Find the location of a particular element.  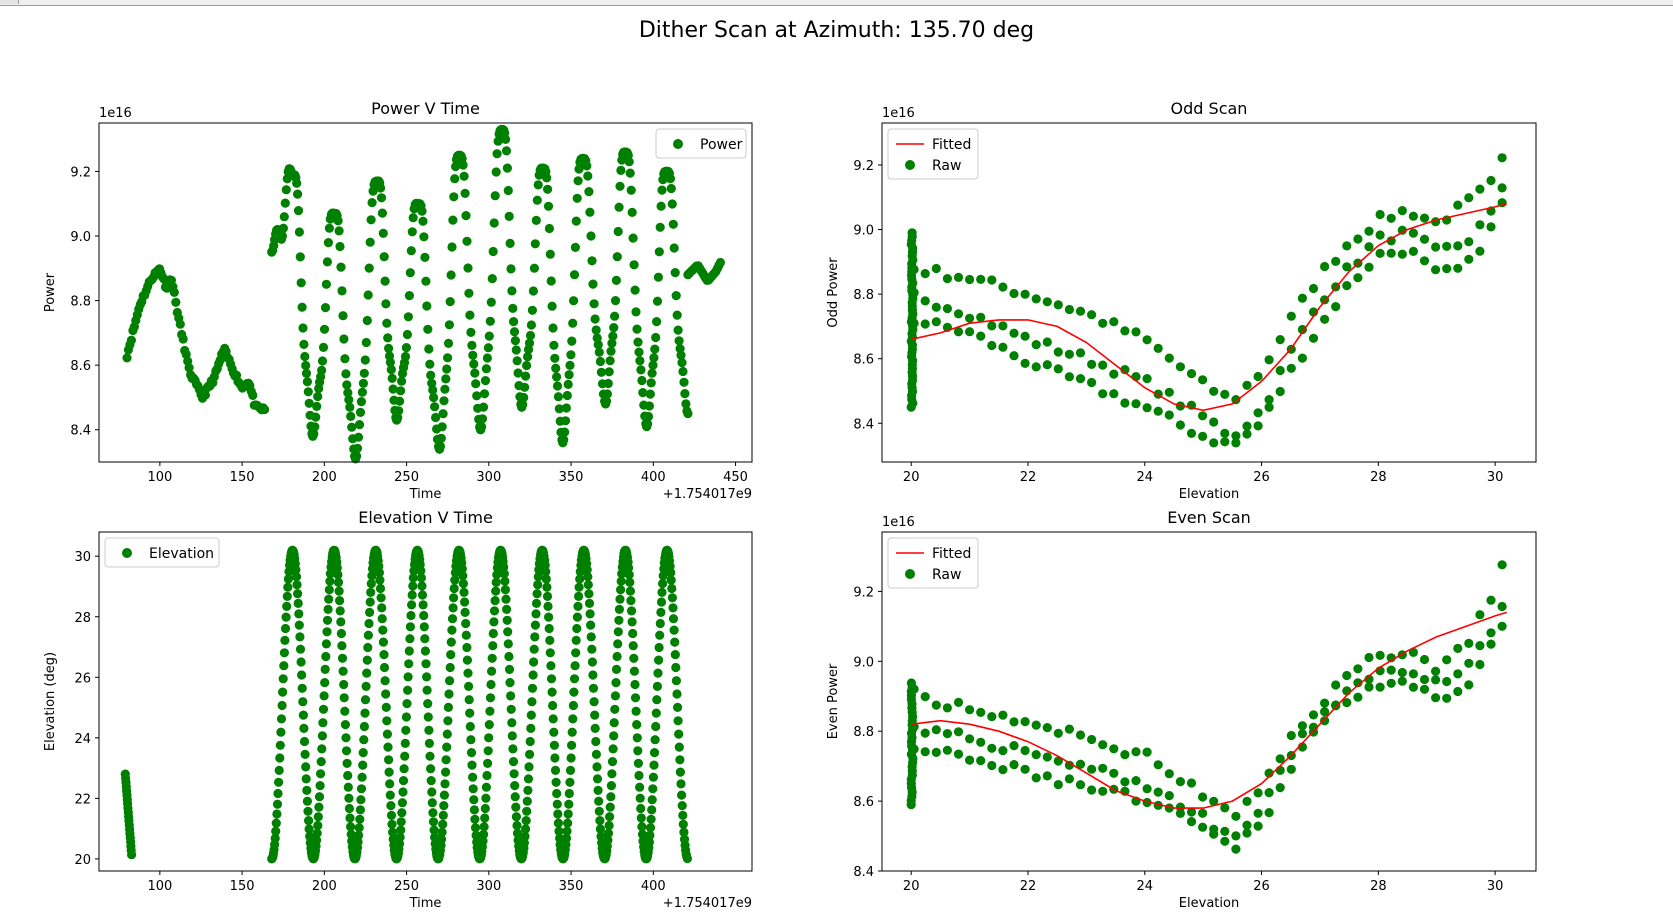

power-ytick-label: 8.6 is located at coordinates (80, 366).